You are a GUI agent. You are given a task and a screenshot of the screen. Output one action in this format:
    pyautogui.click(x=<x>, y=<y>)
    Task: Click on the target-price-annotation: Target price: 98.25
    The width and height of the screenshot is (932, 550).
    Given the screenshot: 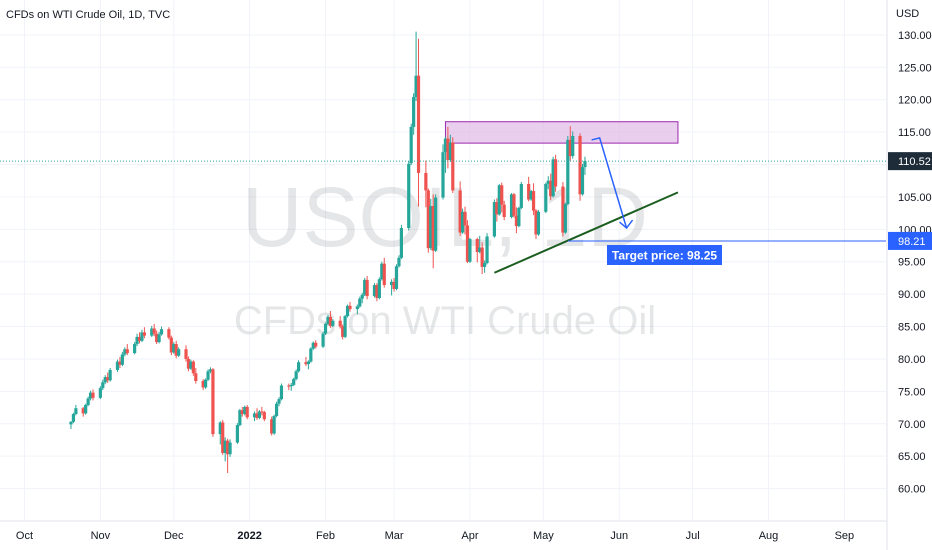 What is the action you would take?
    pyautogui.click(x=664, y=254)
    